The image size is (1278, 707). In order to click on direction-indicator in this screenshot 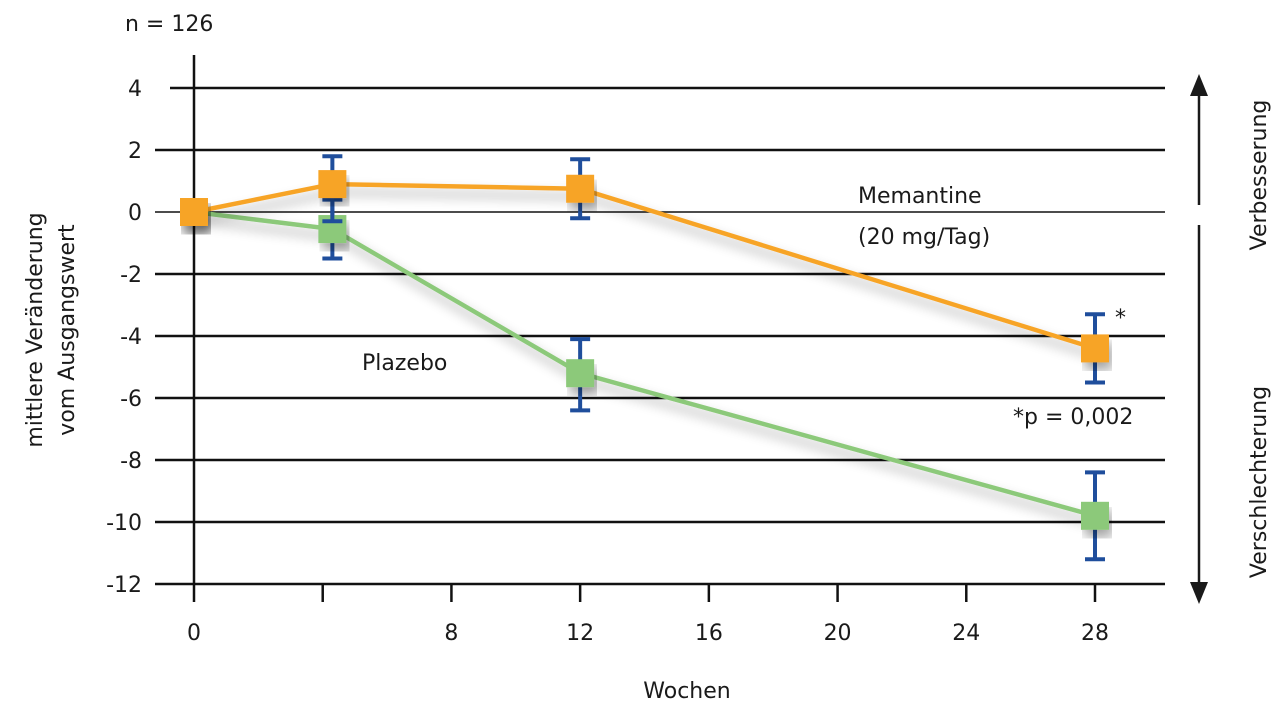, I will do `click(1199, 339)`.